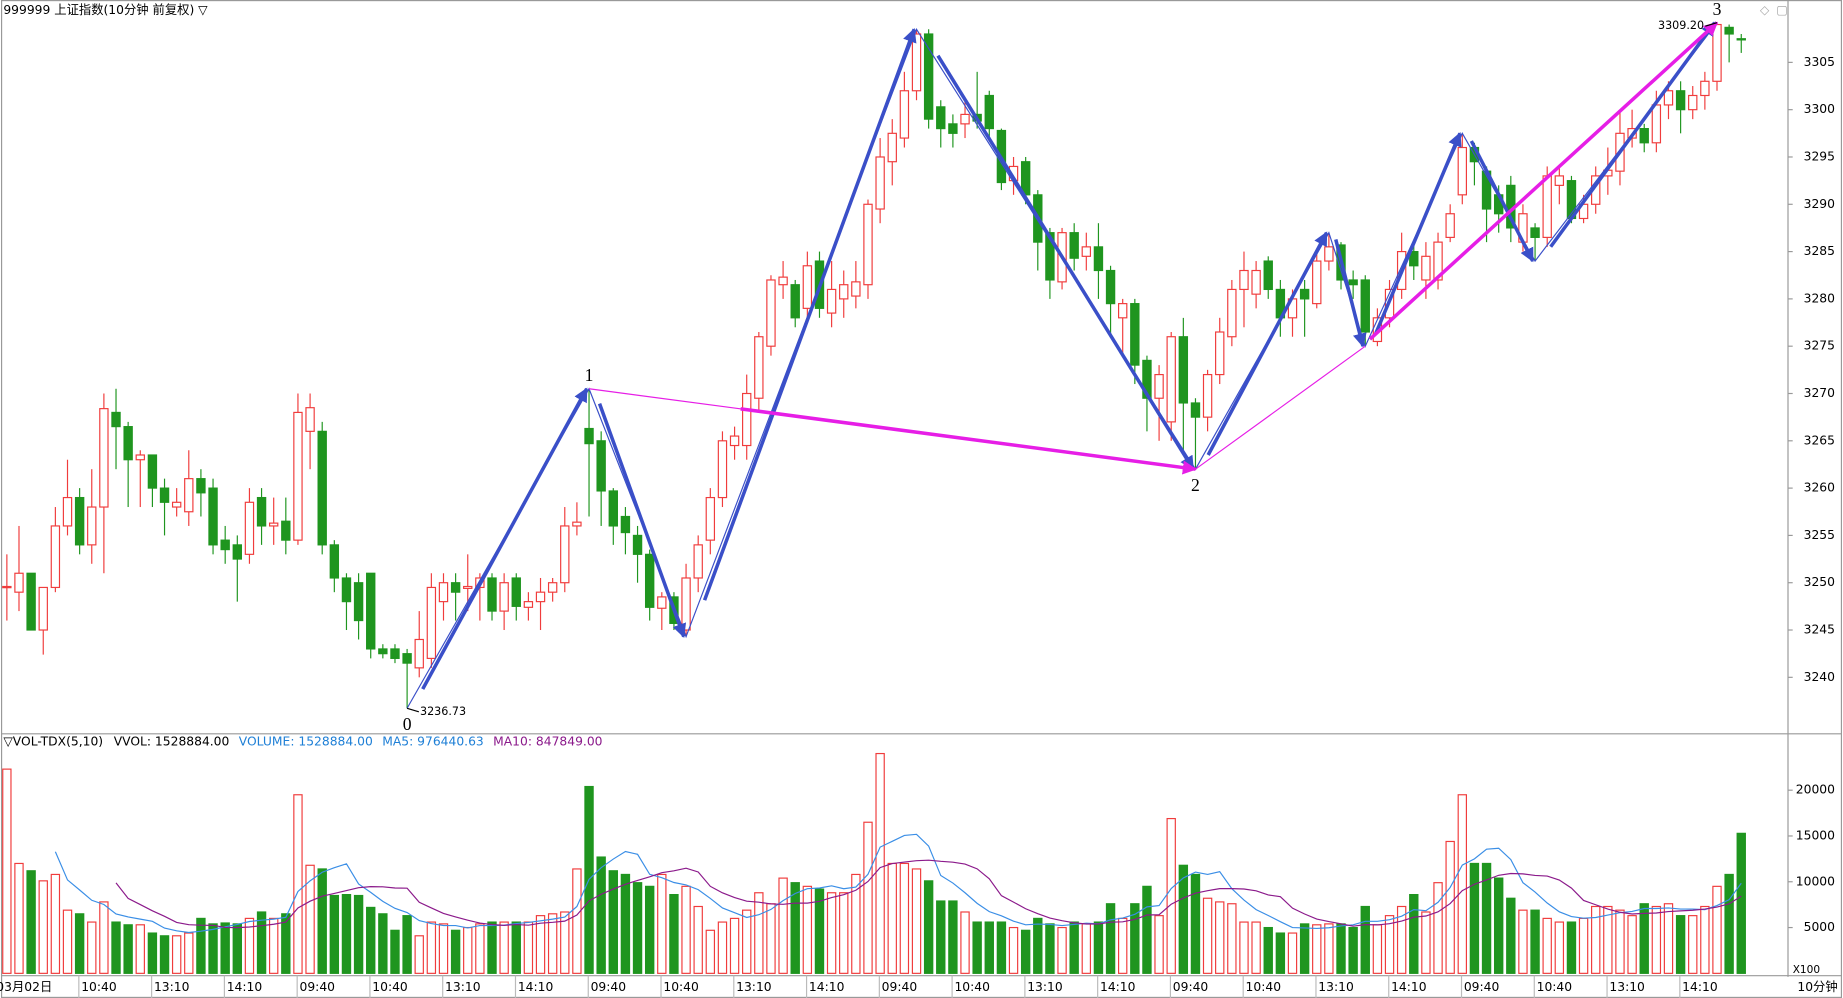 The image size is (1843, 998). I want to click on x-tick-label: 10:40, so click(390, 987).